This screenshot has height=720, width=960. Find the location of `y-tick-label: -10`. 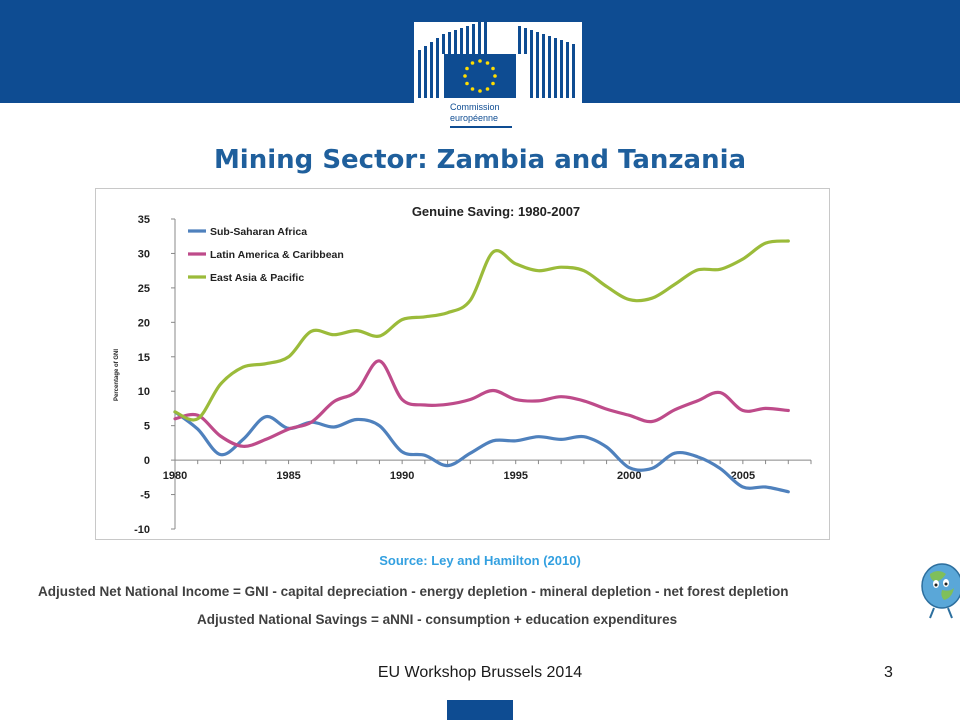

y-tick-label: -10 is located at coordinates (142, 530).